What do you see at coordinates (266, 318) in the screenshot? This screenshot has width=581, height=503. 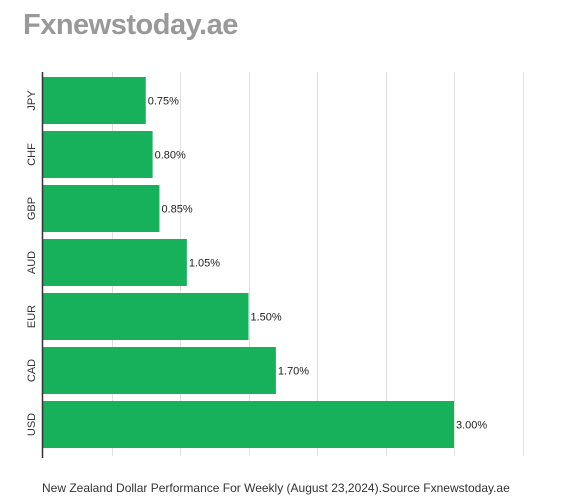 I see `data-label-eur: 1.50%` at bounding box center [266, 318].